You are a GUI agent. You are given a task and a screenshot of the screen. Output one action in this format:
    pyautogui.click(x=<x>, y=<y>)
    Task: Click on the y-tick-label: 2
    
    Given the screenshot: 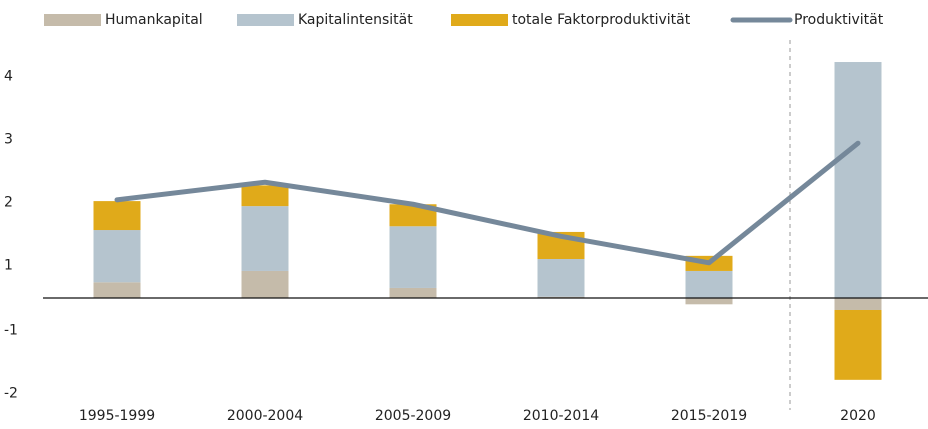 What is the action you would take?
    pyautogui.click(x=8, y=202)
    